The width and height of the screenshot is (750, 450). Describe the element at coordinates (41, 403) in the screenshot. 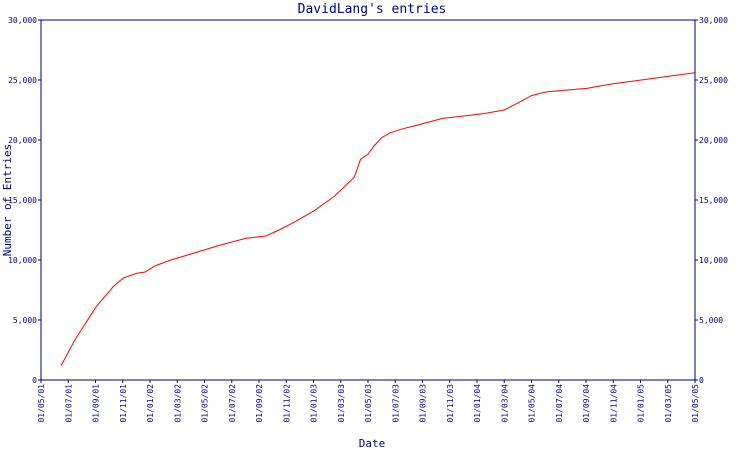

I see `x-tick-label: 01/05/01` at that location.